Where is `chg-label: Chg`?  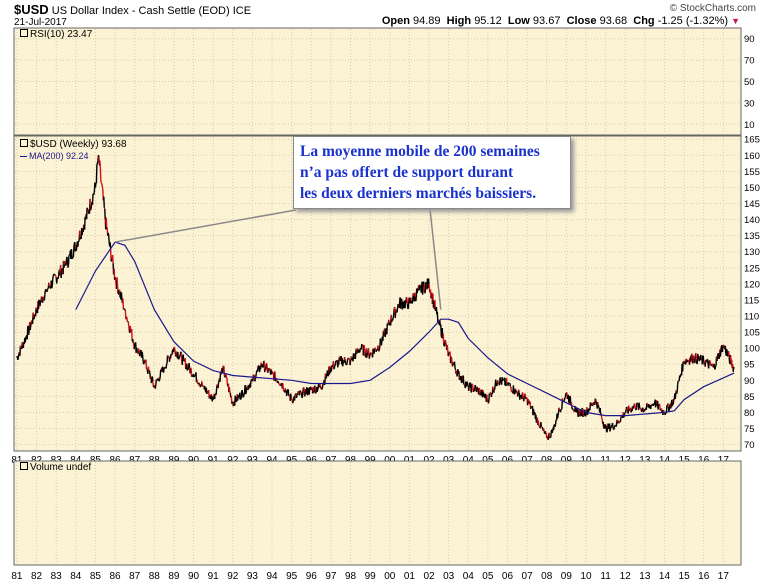
chg-label: Chg is located at coordinates (644, 21).